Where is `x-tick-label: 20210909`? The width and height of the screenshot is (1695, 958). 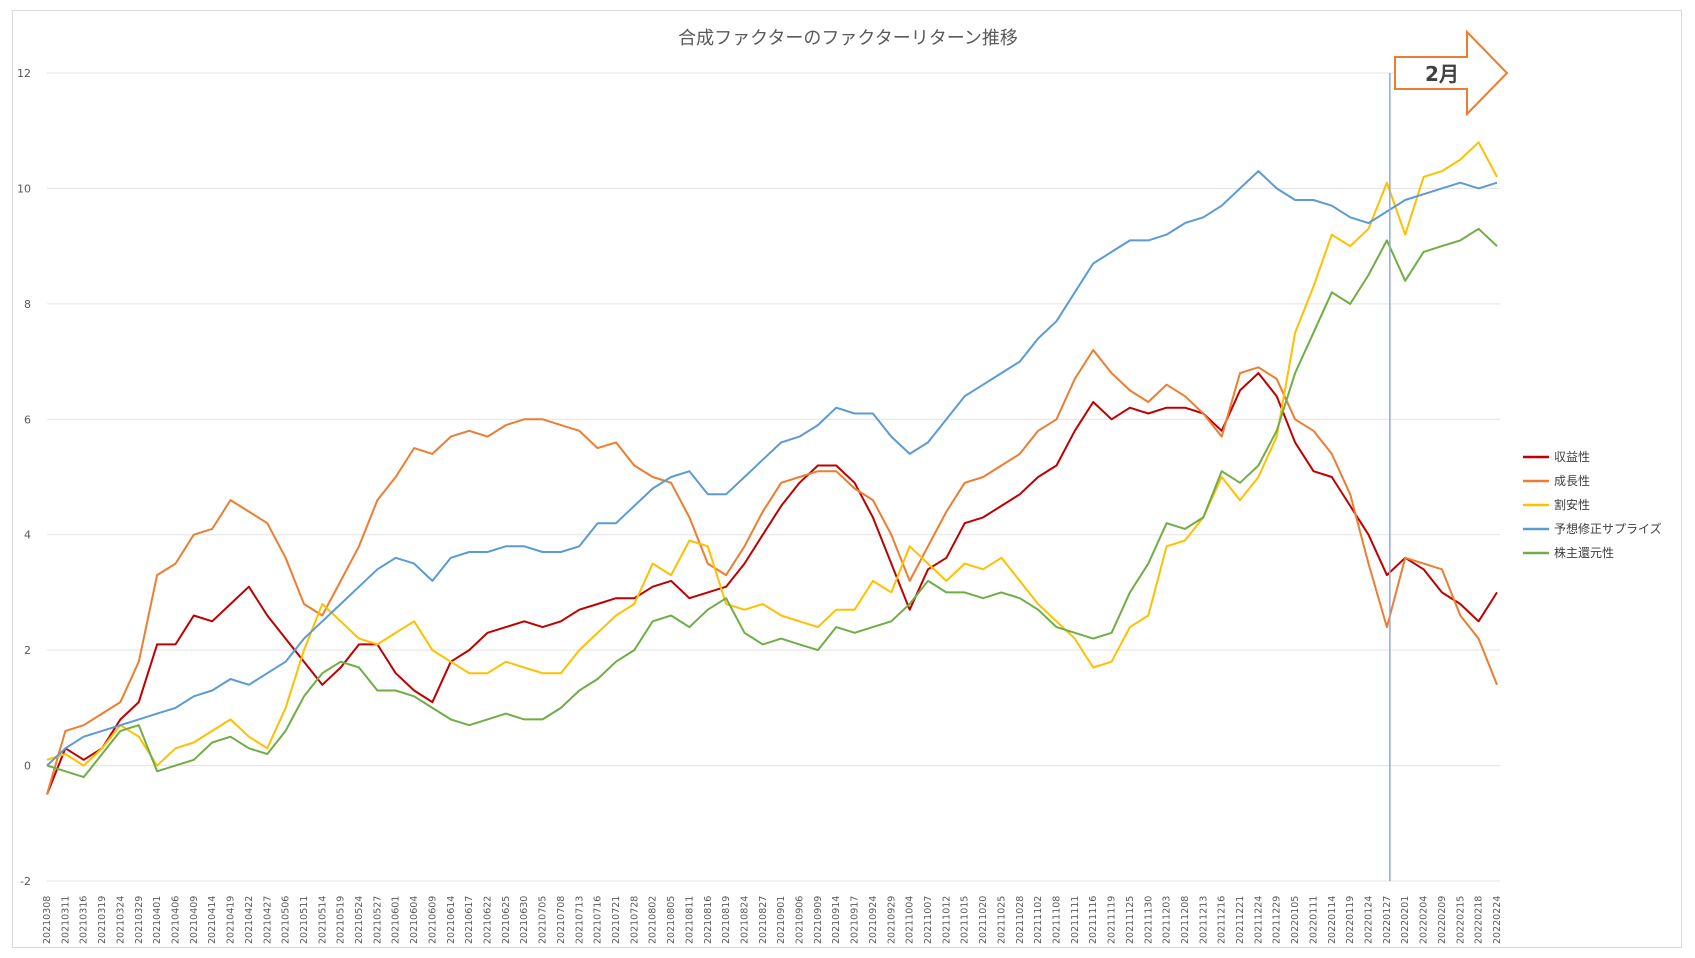
x-tick-label: 20210909 is located at coordinates (818, 920).